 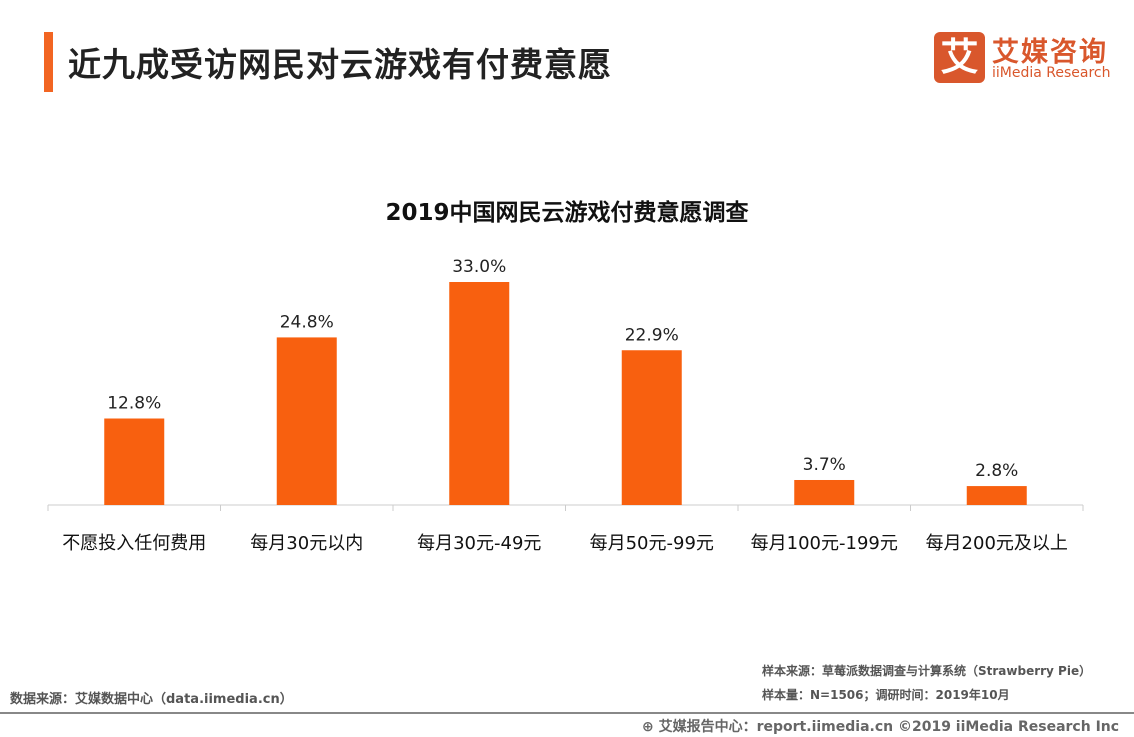 What do you see at coordinates (824, 543) in the screenshot?
I see `category-label: 每月100元-199元` at bounding box center [824, 543].